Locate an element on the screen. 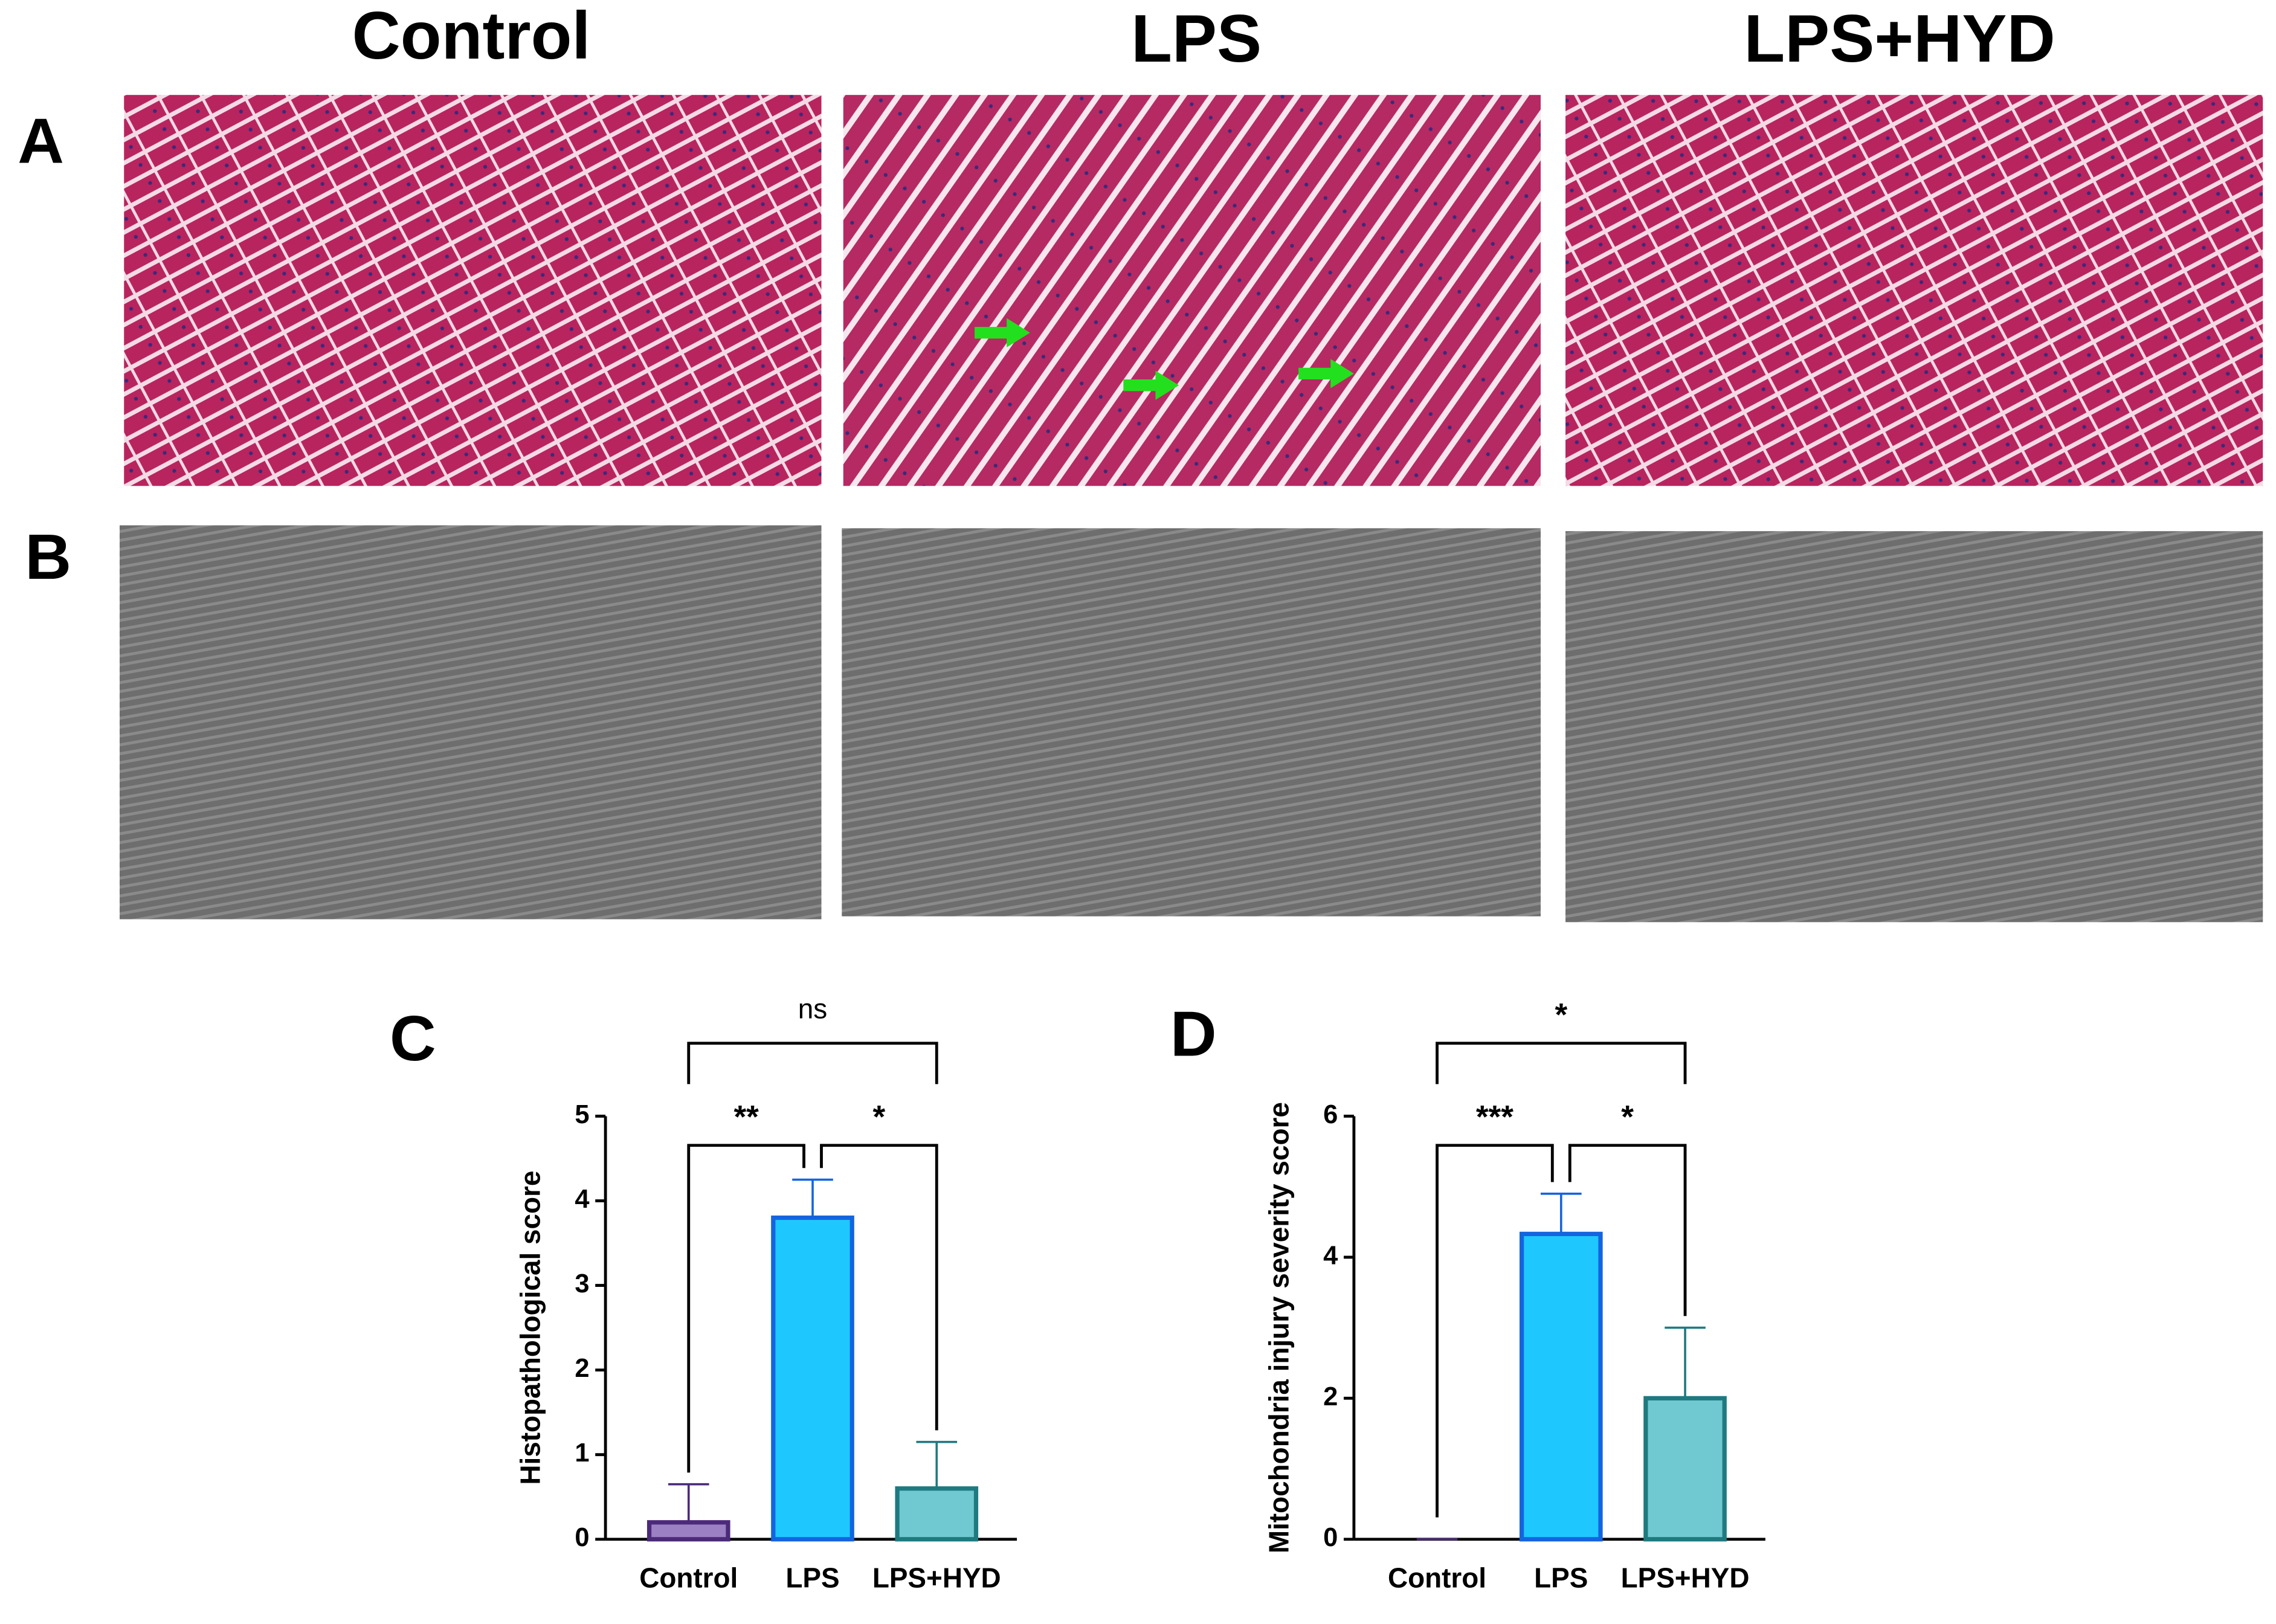  panel-label: A is located at coordinates (41, 141).